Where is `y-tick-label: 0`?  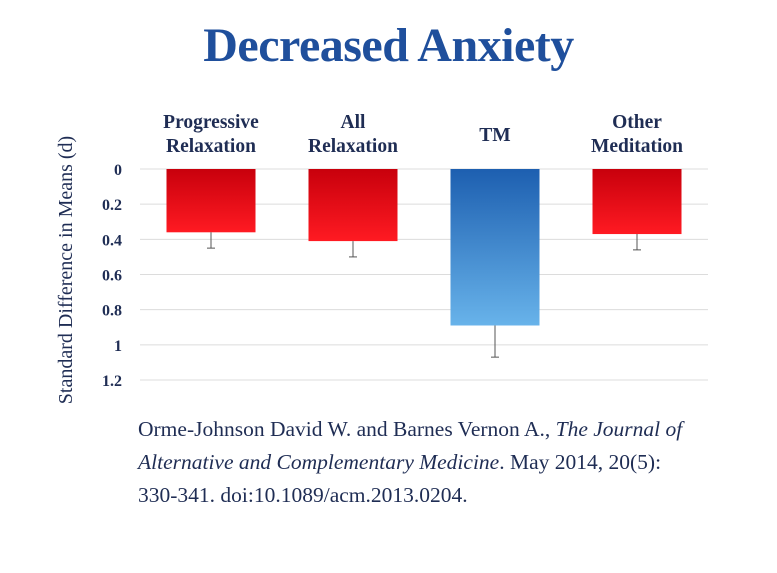
y-tick-label: 0 is located at coordinates (118, 170).